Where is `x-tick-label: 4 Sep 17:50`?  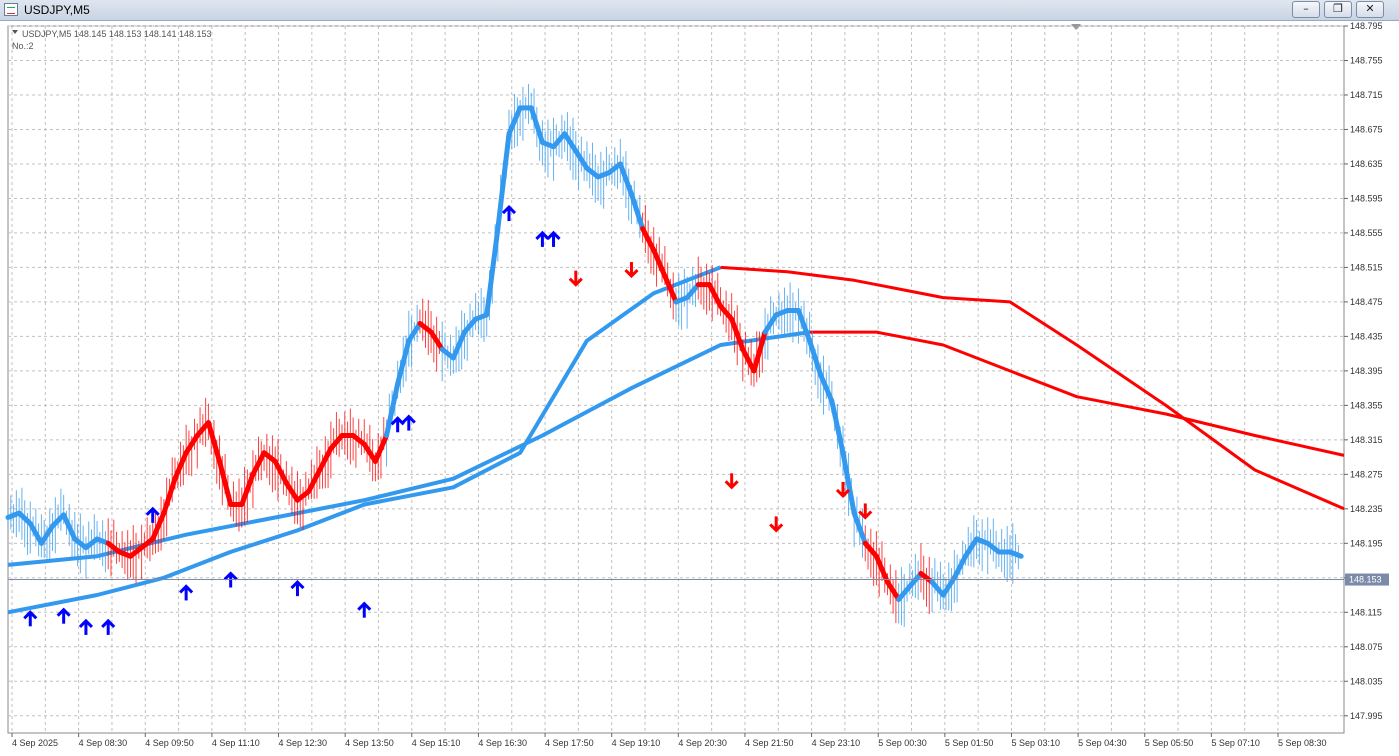 x-tick-label: 4 Sep 17:50 is located at coordinates (569, 743).